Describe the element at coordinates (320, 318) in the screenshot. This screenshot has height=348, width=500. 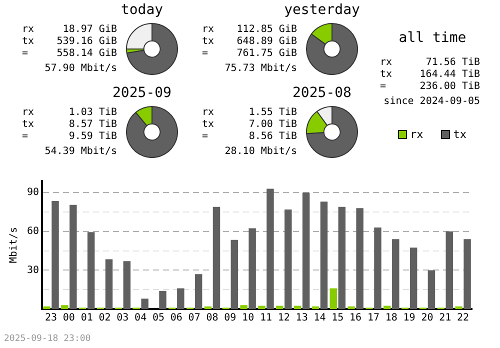
I see `x-tick-label: 14` at that location.